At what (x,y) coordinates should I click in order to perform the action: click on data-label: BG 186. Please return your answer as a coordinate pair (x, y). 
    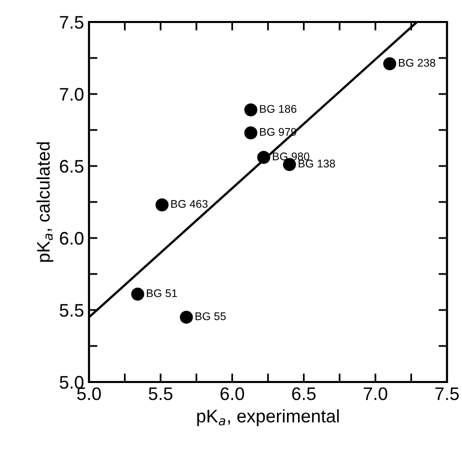
    Looking at the image, I should click on (278, 108).